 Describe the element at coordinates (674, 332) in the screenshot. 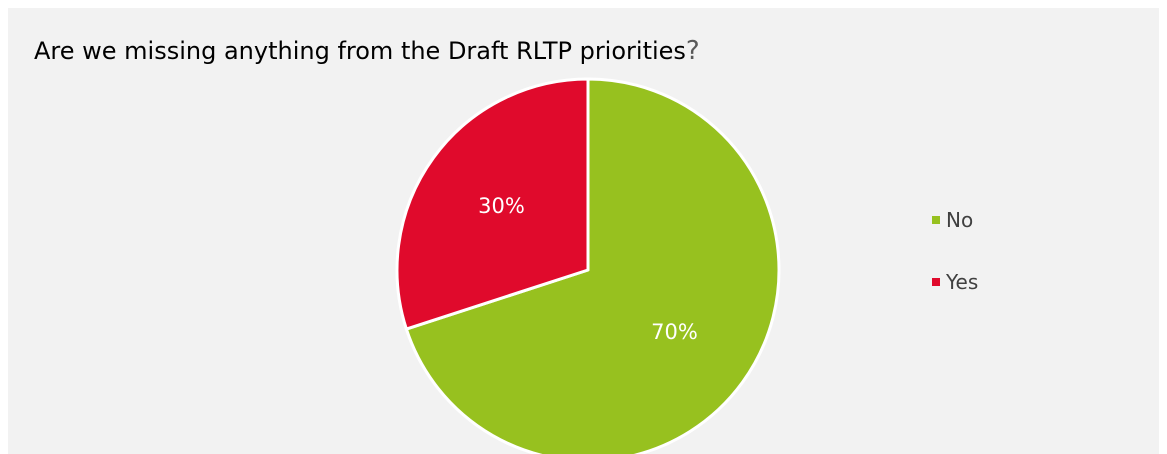

I see `data-label-no: 70%` at that location.